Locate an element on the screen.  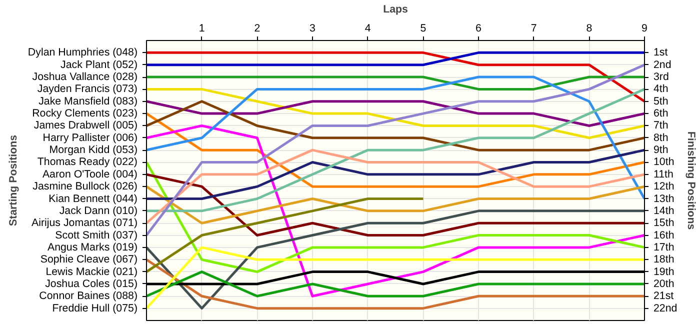
y-tick-label: 7th is located at coordinates (661, 126).